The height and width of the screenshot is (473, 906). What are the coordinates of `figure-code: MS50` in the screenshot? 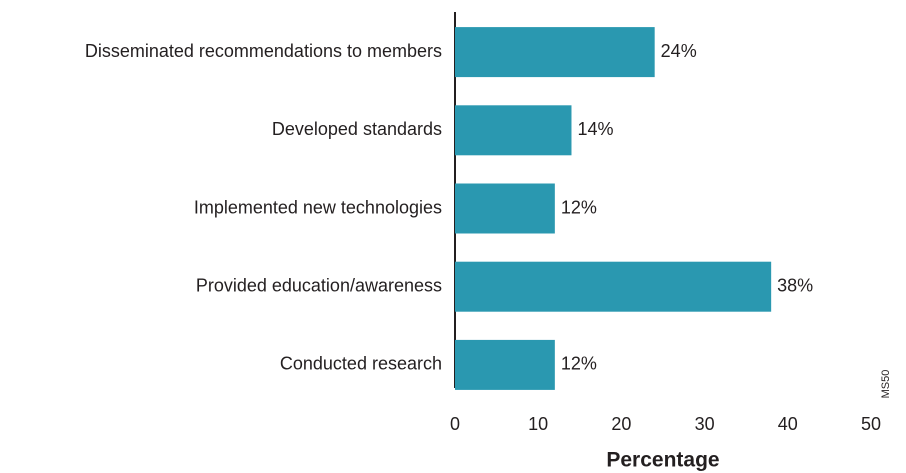 It's located at (886, 384).